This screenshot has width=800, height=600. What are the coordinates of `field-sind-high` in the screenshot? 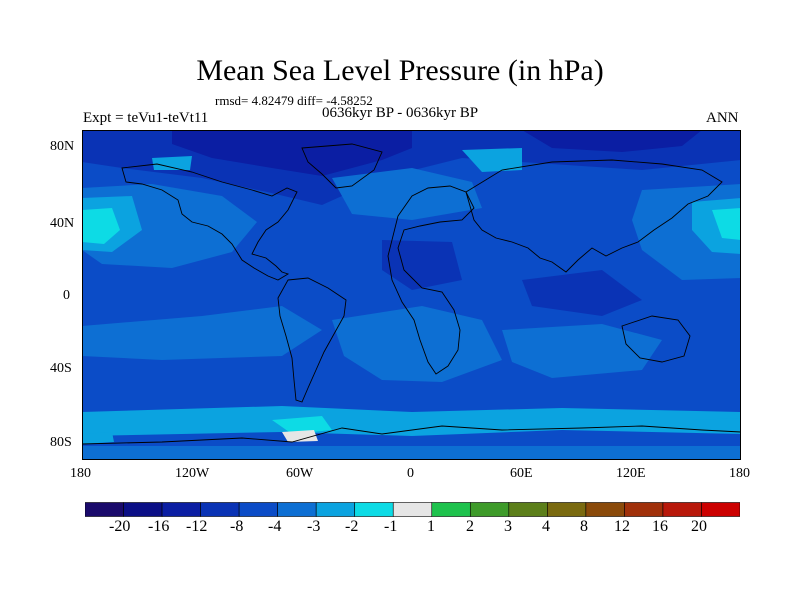 It's located at (582, 351).